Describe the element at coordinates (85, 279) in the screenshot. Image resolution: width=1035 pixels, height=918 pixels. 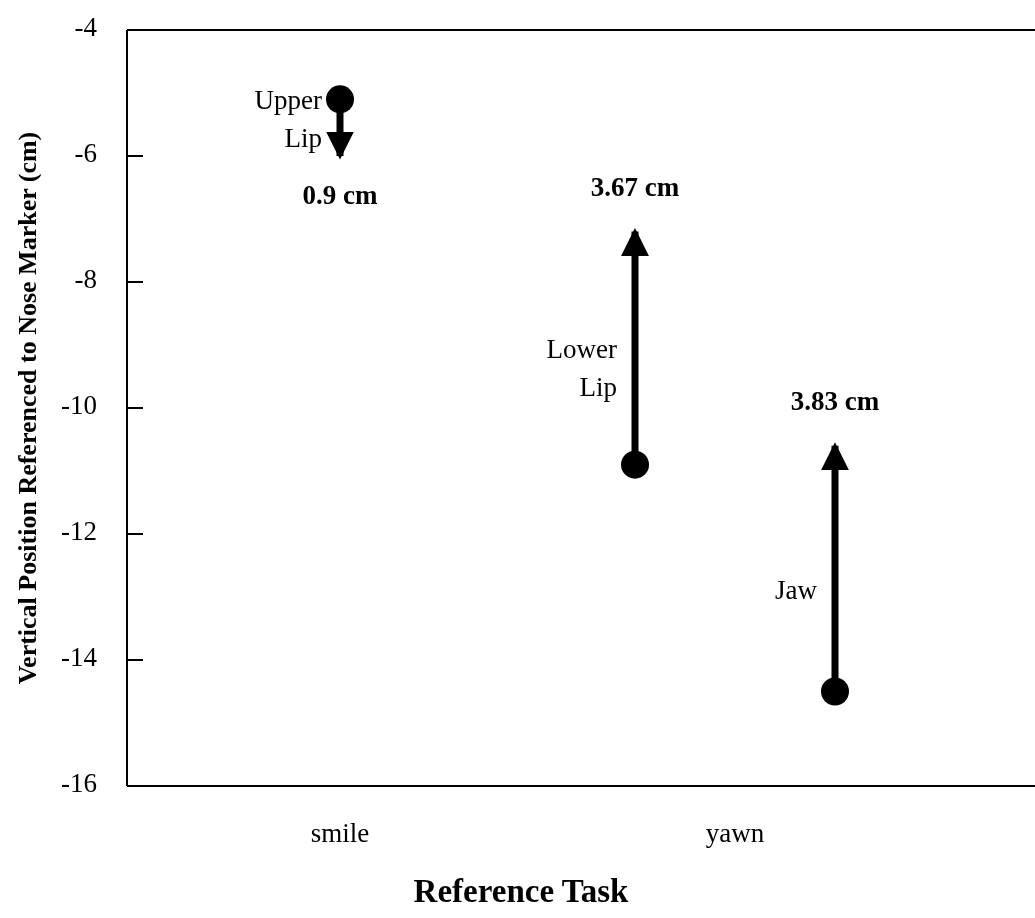
I see `y-tick-label: -8` at that location.